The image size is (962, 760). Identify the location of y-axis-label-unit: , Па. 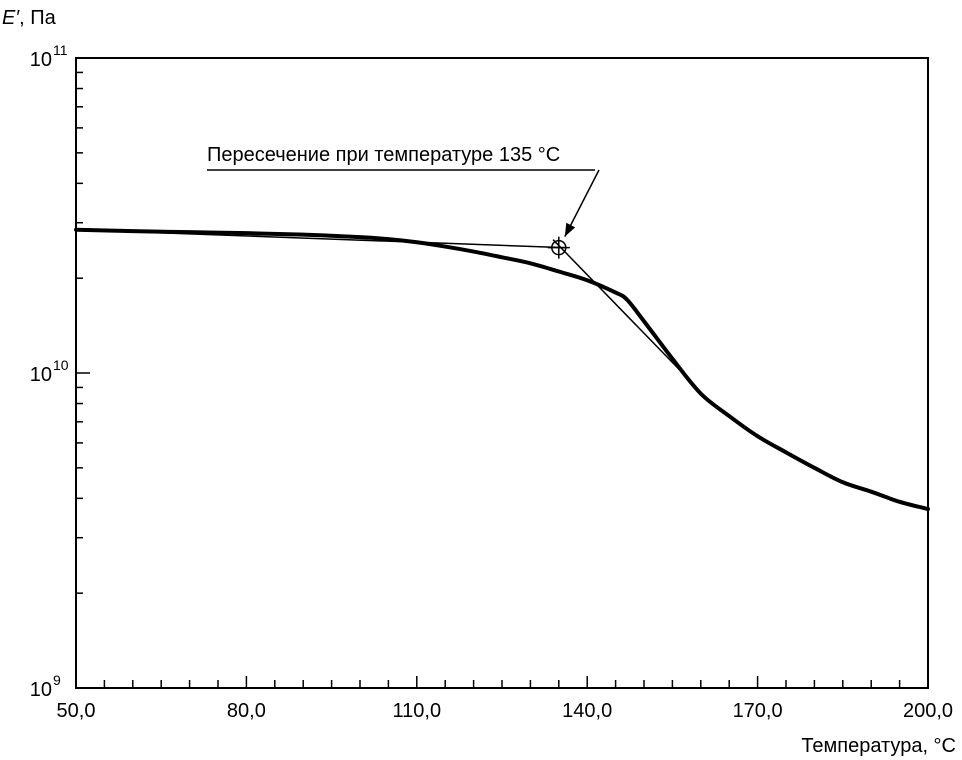
(37, 18).